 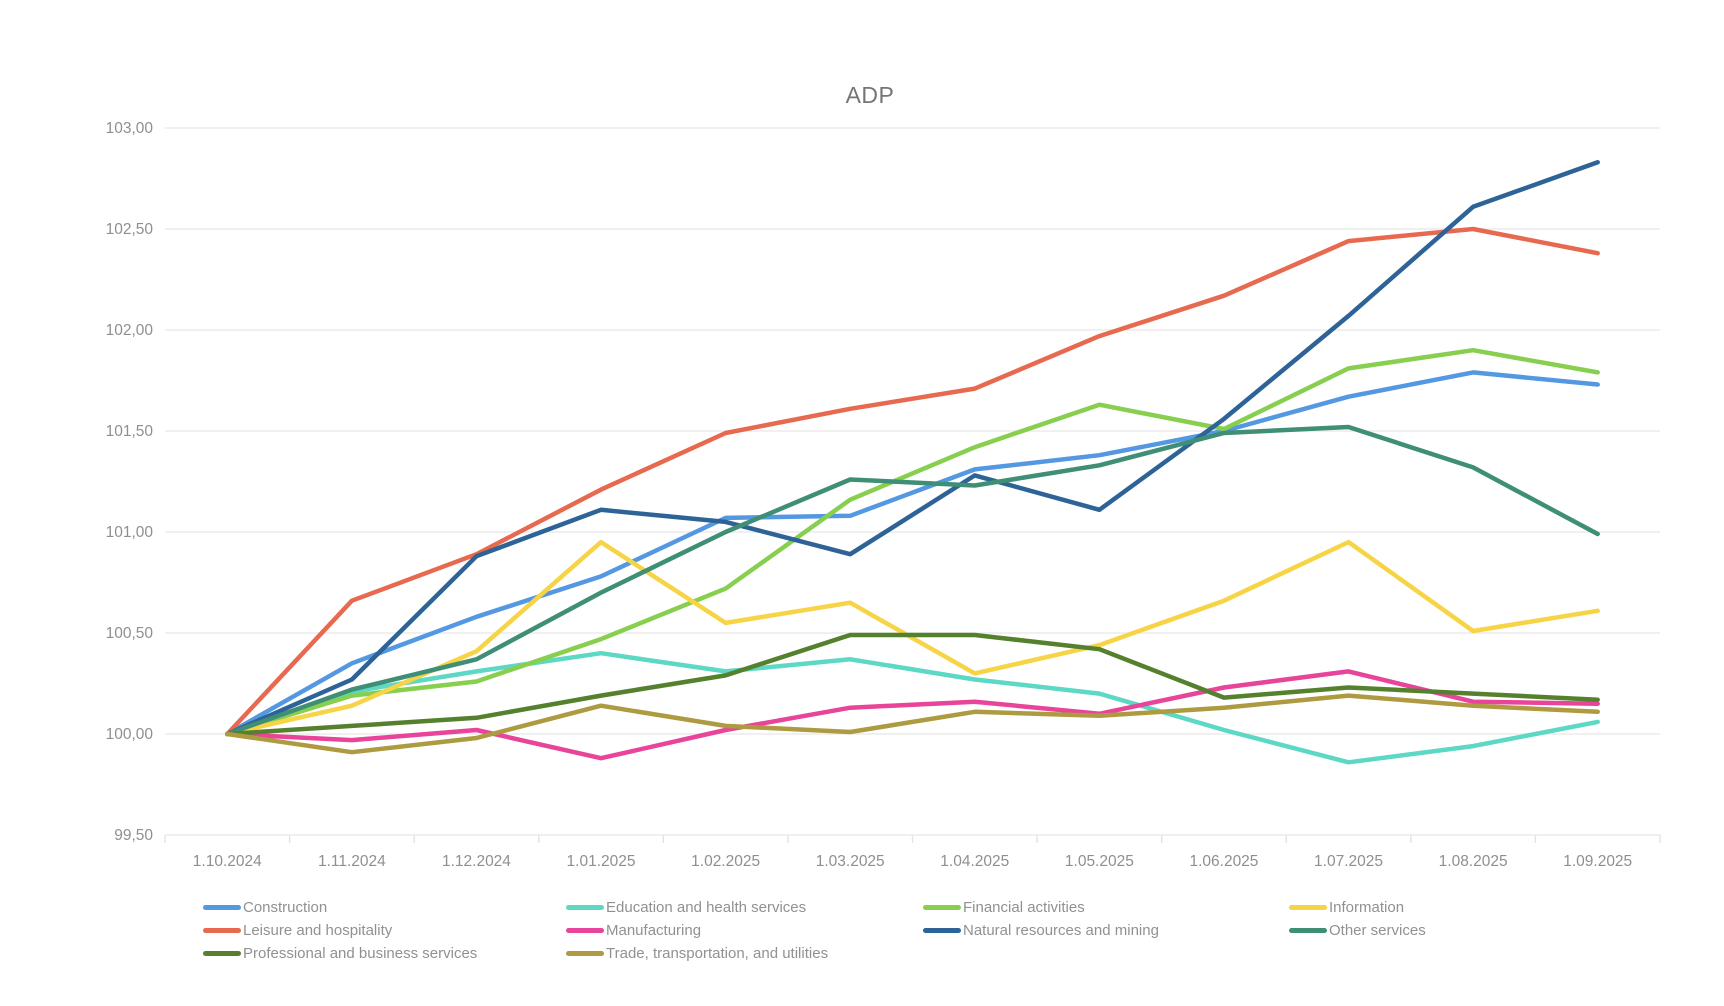 What do you see at coordinates (1348, 861) in the screenshot?
I see `x-axis-label: 1.07.2025` at bounding box center [1348, 861].